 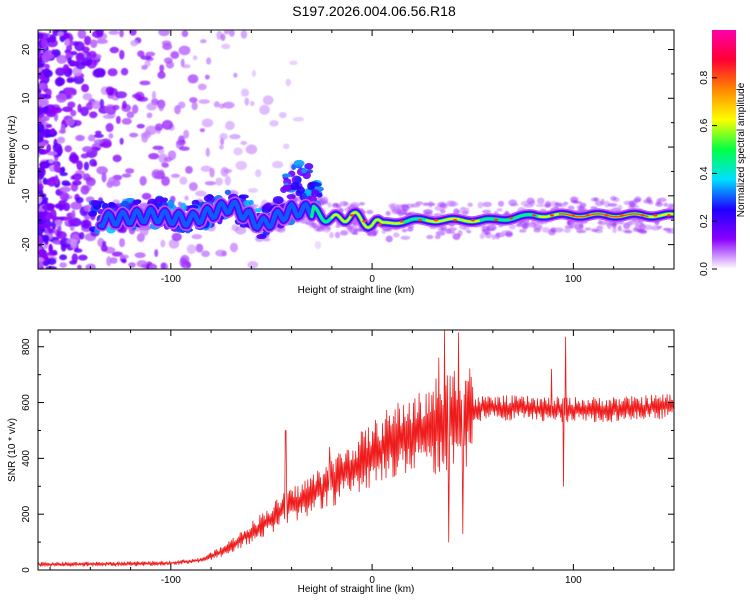 What do you see at coordinates (26, 98) in the screenshot?
I see `y-tick-label: 10` at bounding box center [26, 98].